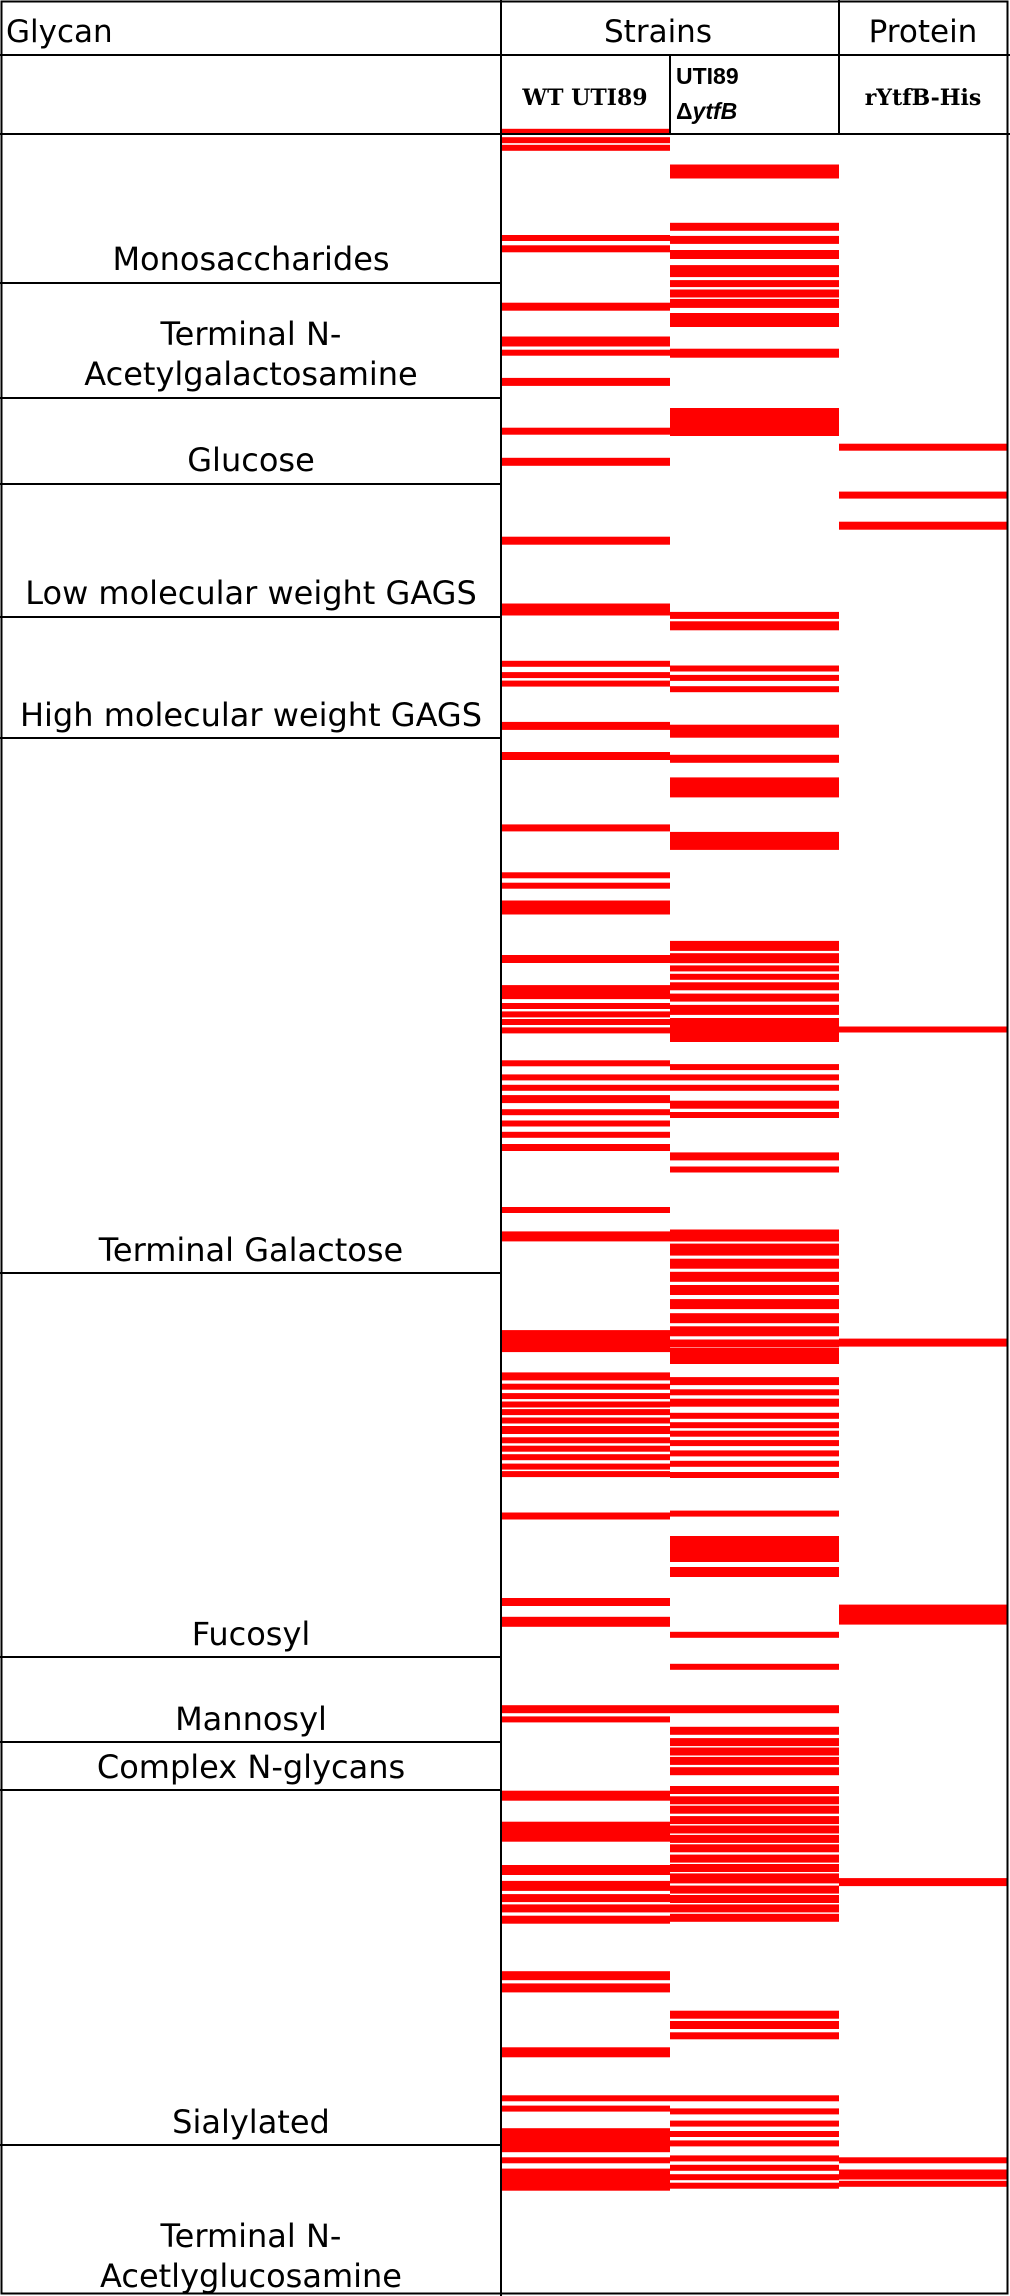 This screenshot has height=2296, width=1010. I want to click on category-label-mono: Monosaccharides, so click(250, 259).